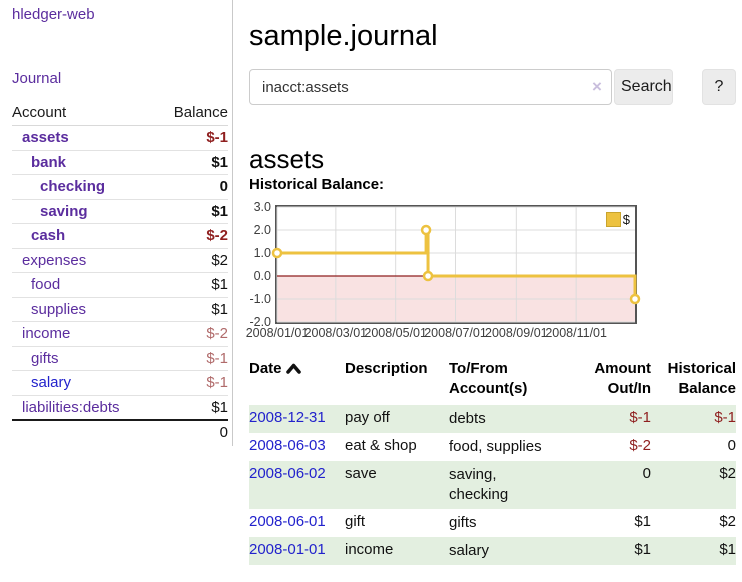 The image size is (742, 582). I want to click on y-axis-tick-label: -2.0, so click(260, 322).